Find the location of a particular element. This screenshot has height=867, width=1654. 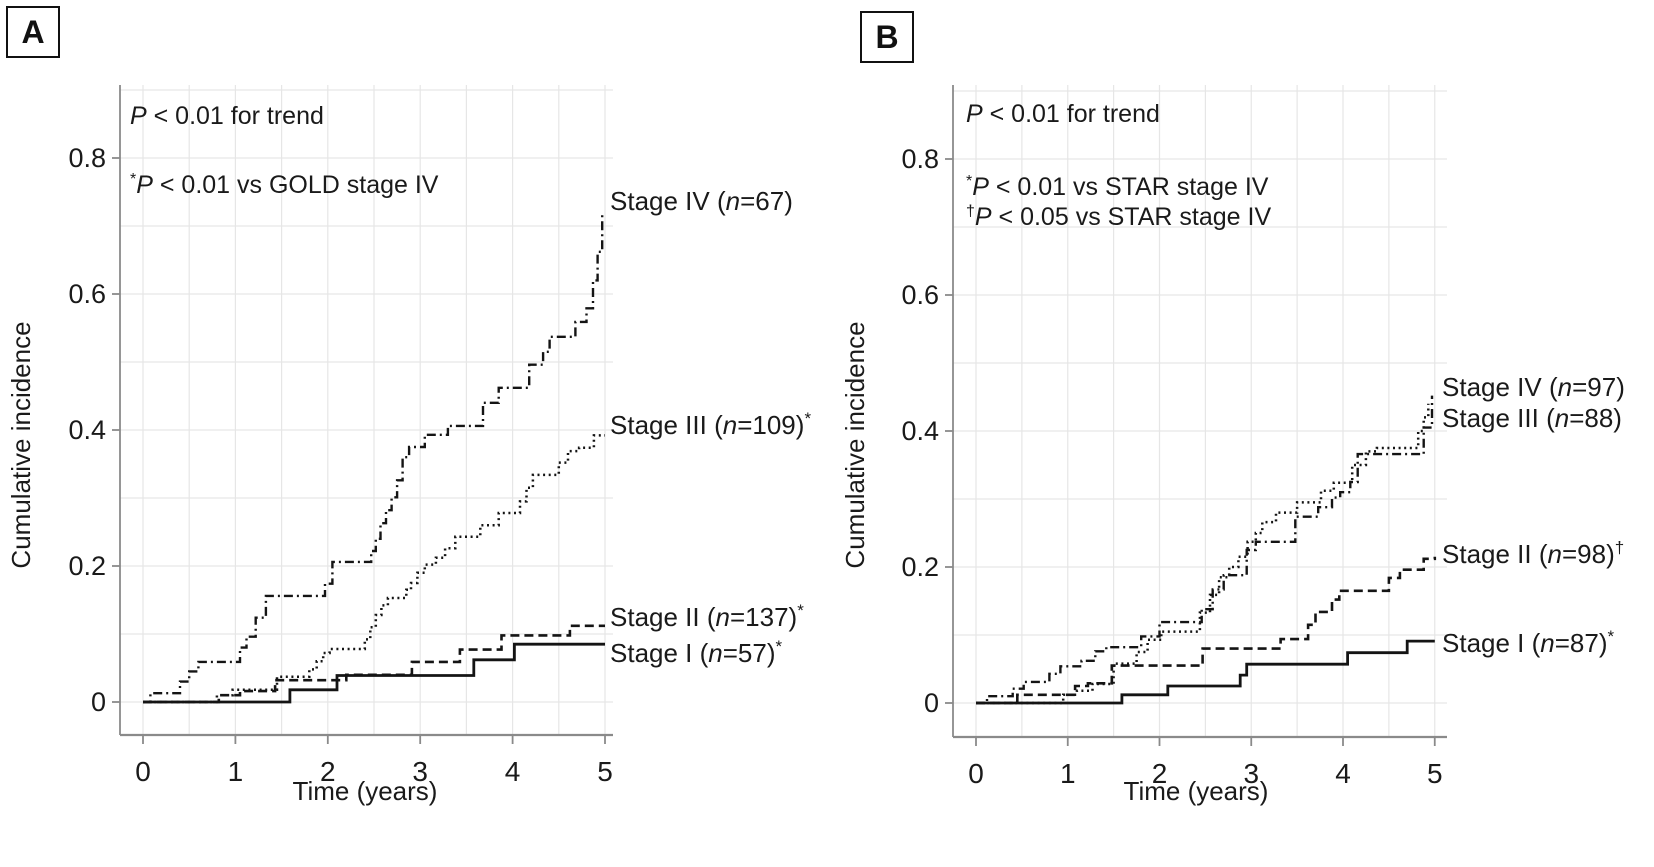

panel-a-x-tick-label: 0 is located at coordinates (143, 771).